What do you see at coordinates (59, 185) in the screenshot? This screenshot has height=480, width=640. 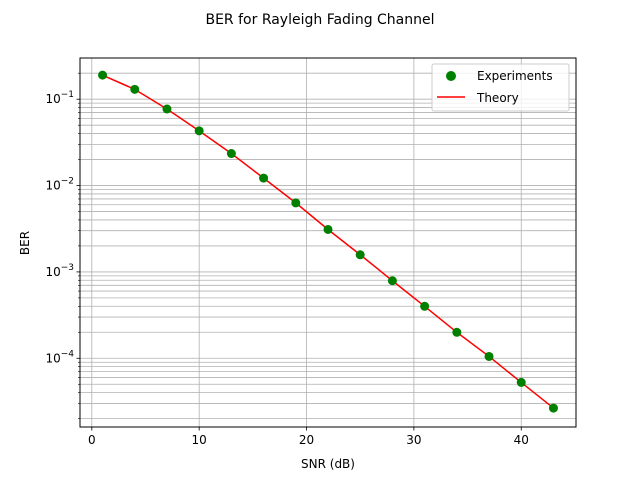 I see `y-tick-label: 10⁻²` at bounding box center [59, 185].